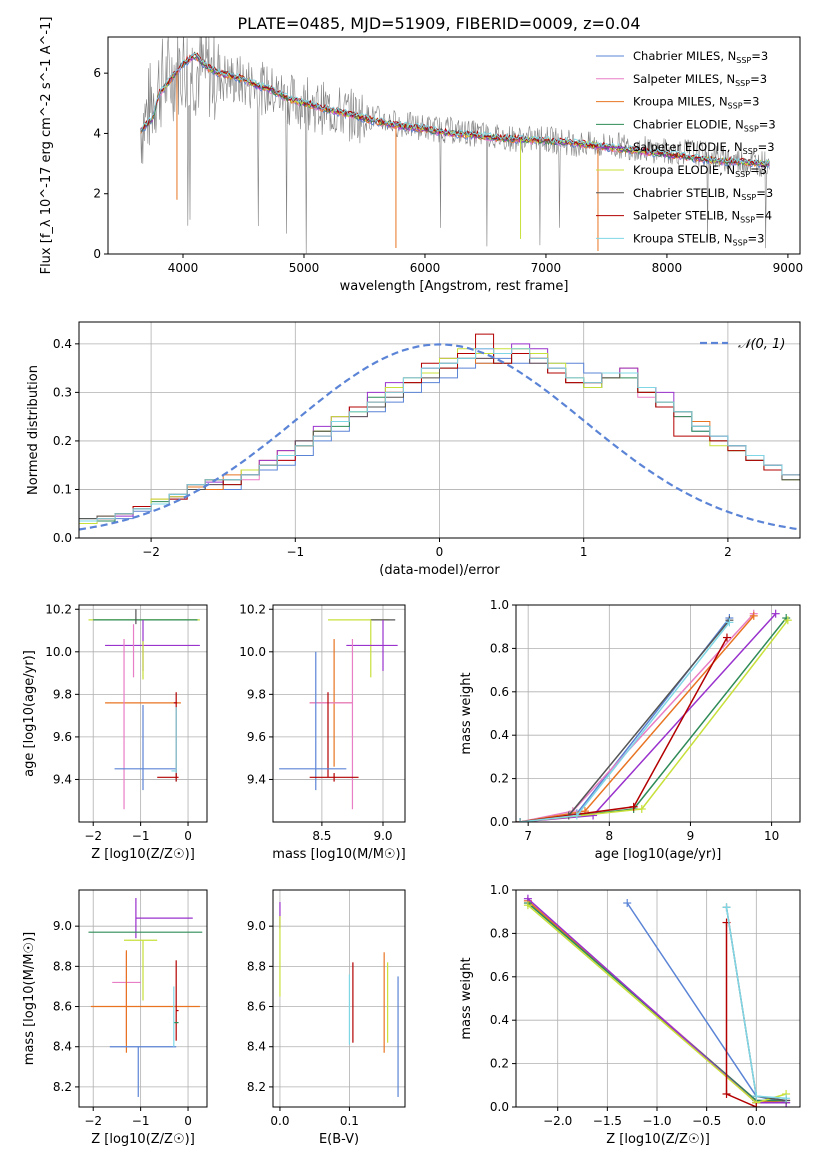 The width and height of the screenshot is (819, 1170). I want to click on y-tick-label: 4, so click(97, 133).